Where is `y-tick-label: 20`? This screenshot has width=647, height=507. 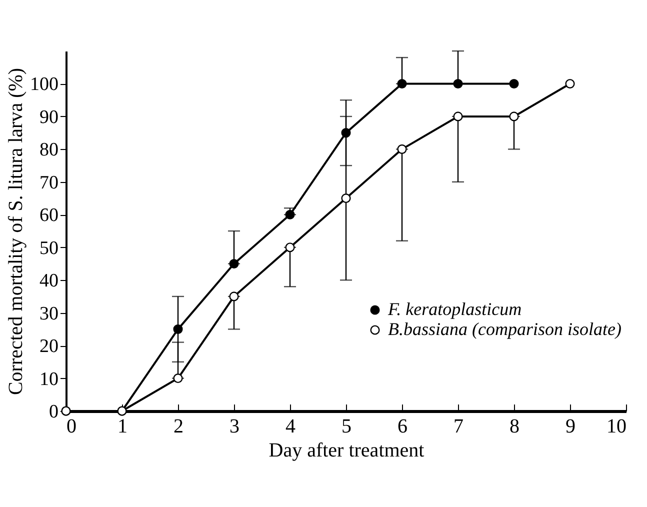
y-tick-label: 20 is located at coordinates (49, 347).